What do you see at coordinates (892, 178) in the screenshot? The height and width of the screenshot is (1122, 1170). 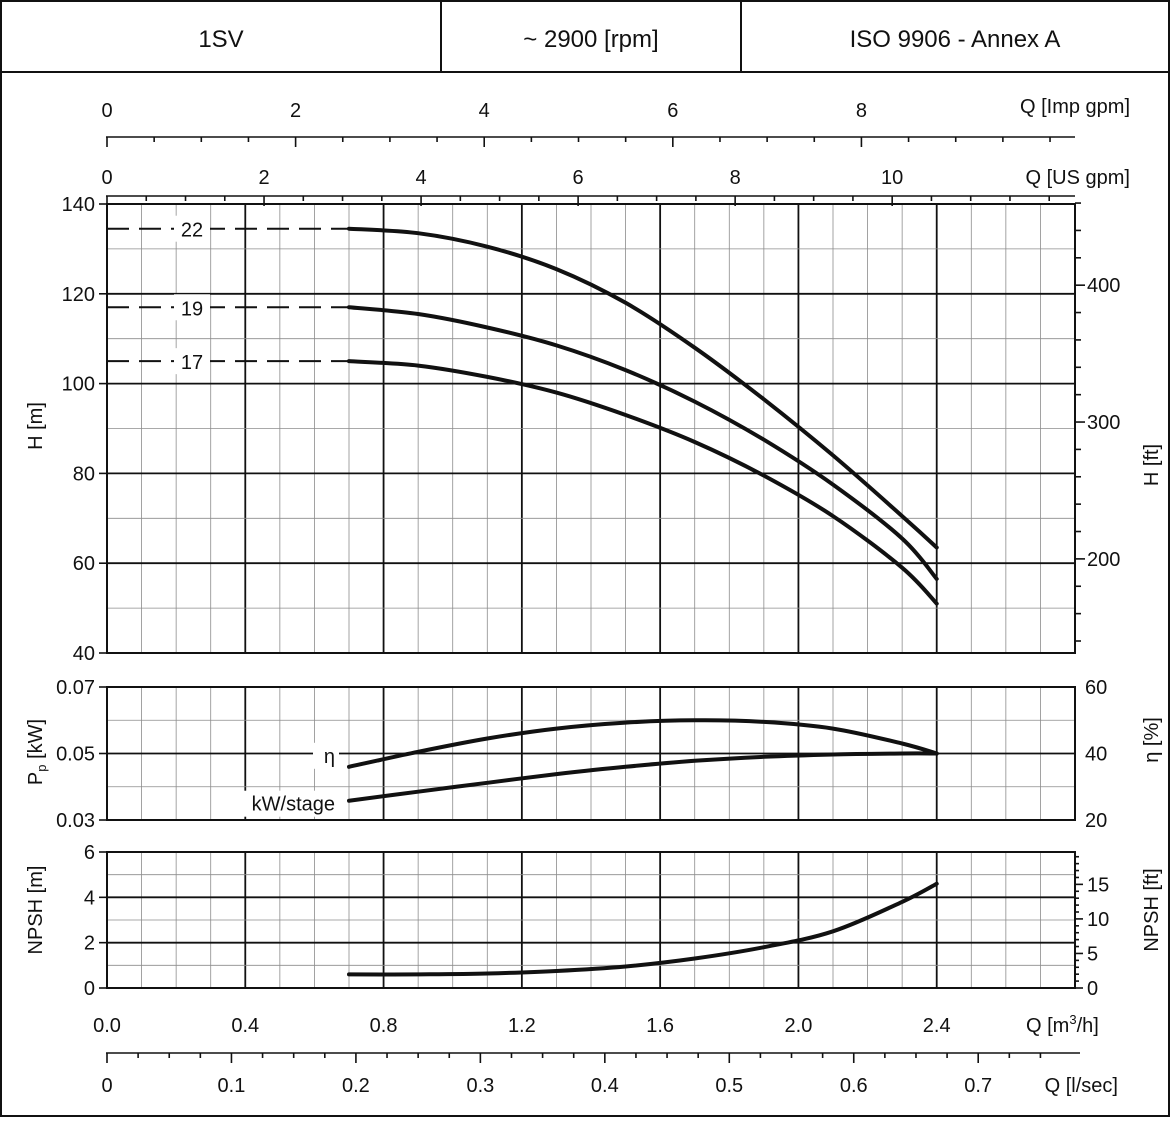 I see `us-gpm-tick-label: 10` at bounding box center [892, 178].